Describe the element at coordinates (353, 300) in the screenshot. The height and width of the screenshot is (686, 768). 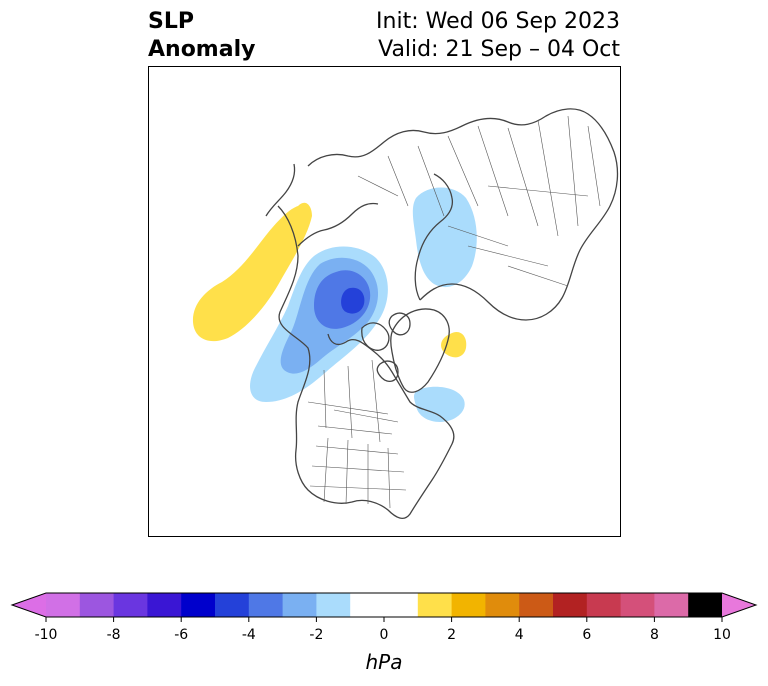
I see `negative-anomaly-core` at that location.